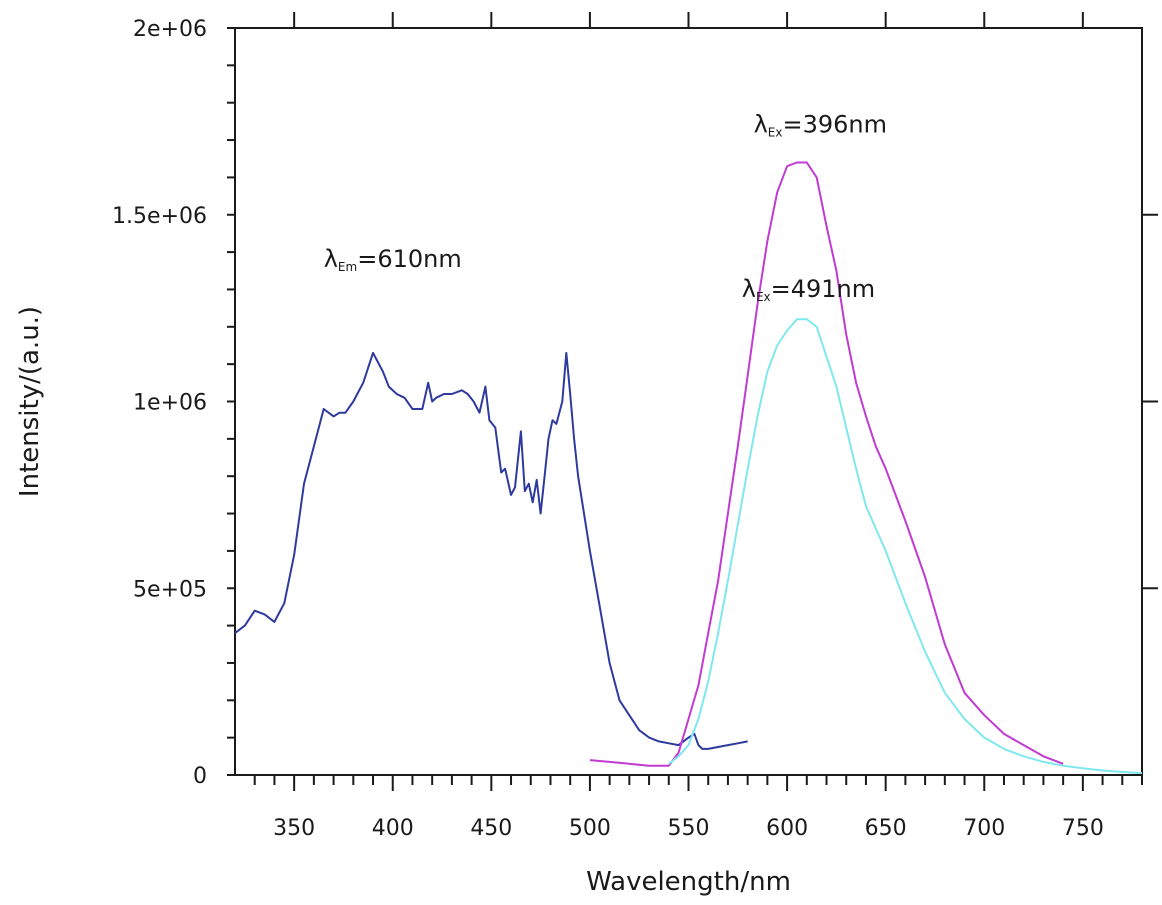 This screenshot has height=905, width=1162. What do you see at coordinates (393, 259) in the screenshot?
I see `annotation-label: λEm=610nm` at bounding box center [393, 259].